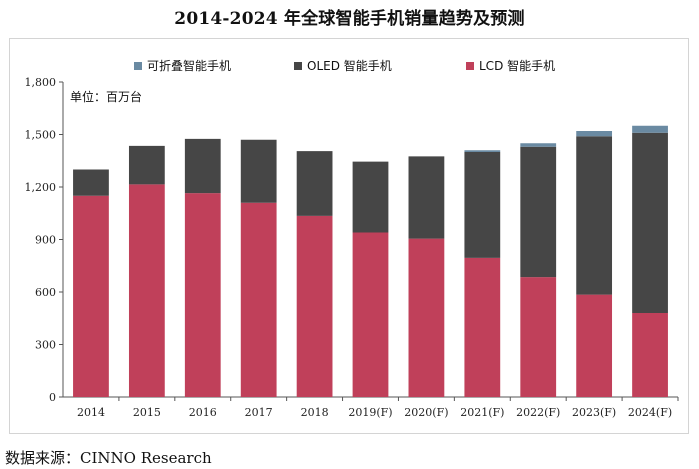  I want to click on bar-oled-2020(F), so click(426, 197).